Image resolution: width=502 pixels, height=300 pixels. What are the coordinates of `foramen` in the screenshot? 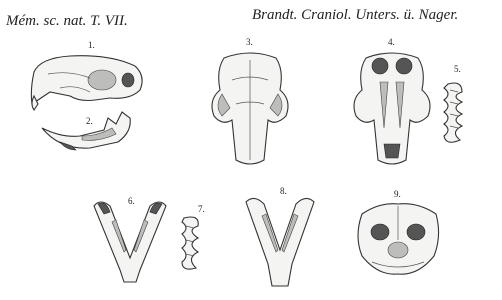 It's located at (398, 250).